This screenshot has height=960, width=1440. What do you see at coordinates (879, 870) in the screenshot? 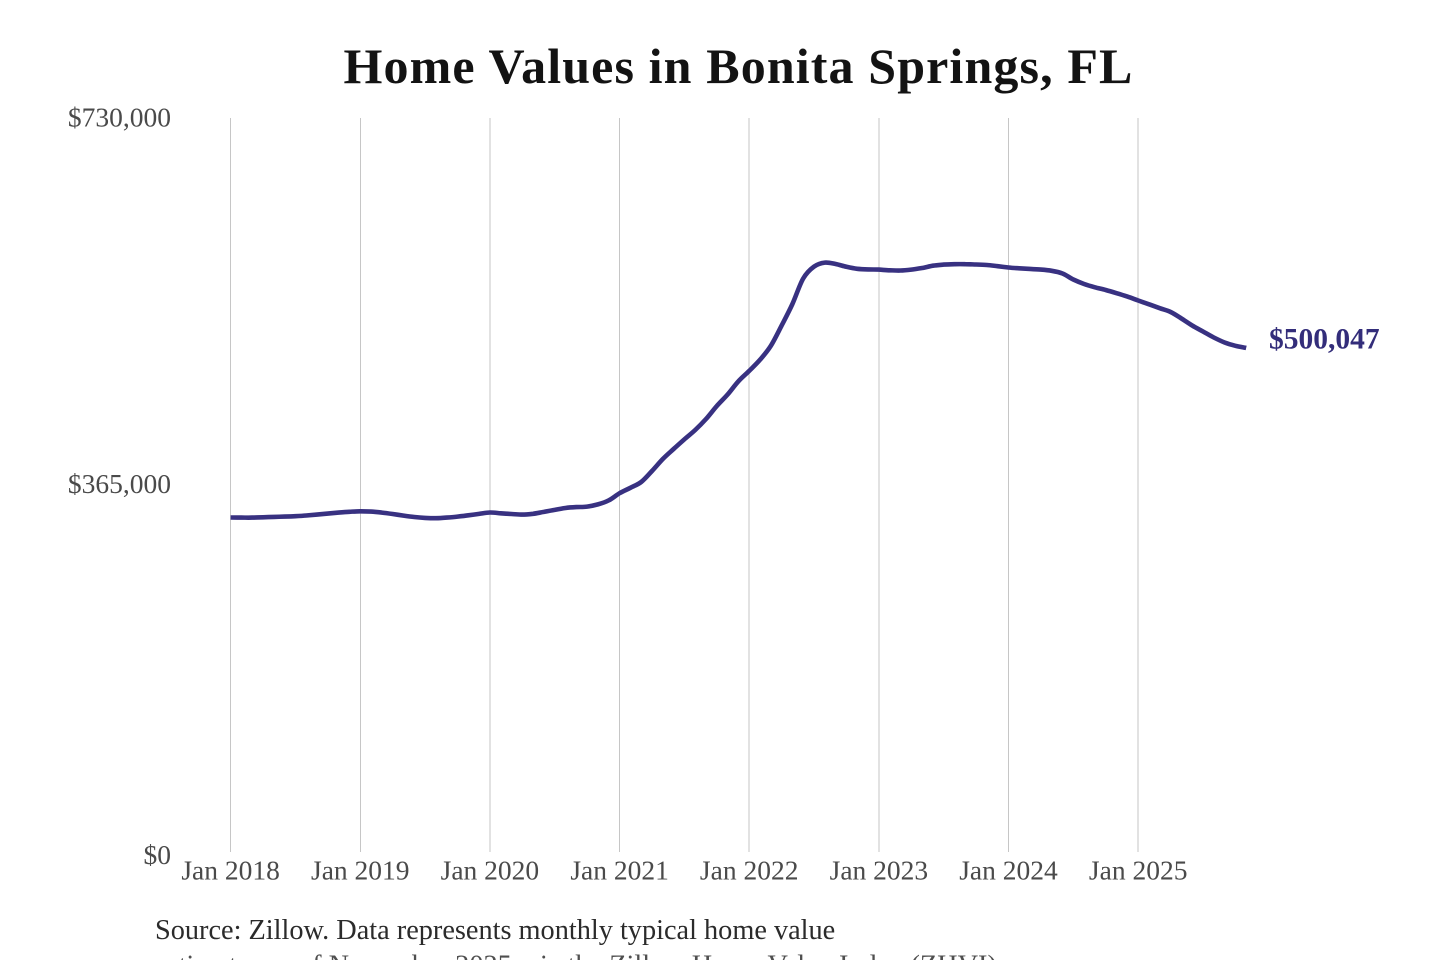
I see `svg-text: Jan 2023` at bounding box center [879, 870].